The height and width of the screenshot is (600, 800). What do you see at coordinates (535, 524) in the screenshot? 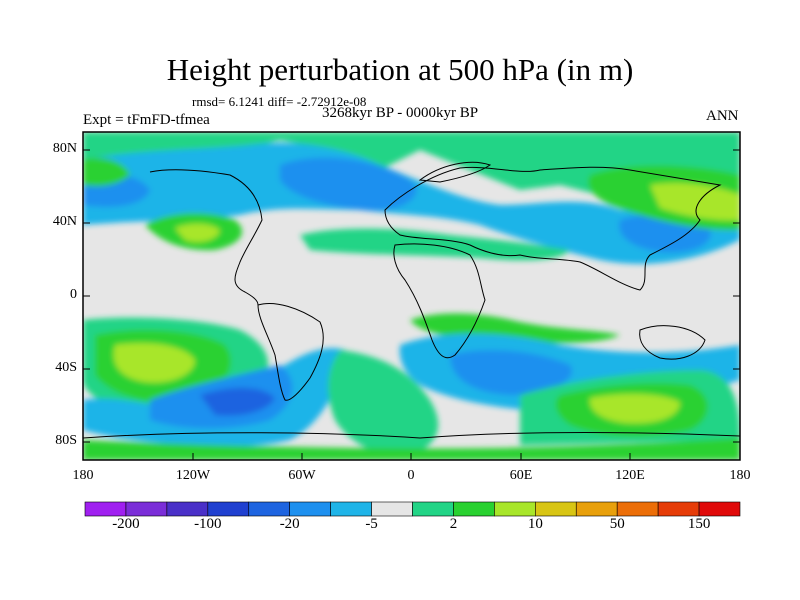
I see `colorbar-label: 10` at bounding box center [535, 524].